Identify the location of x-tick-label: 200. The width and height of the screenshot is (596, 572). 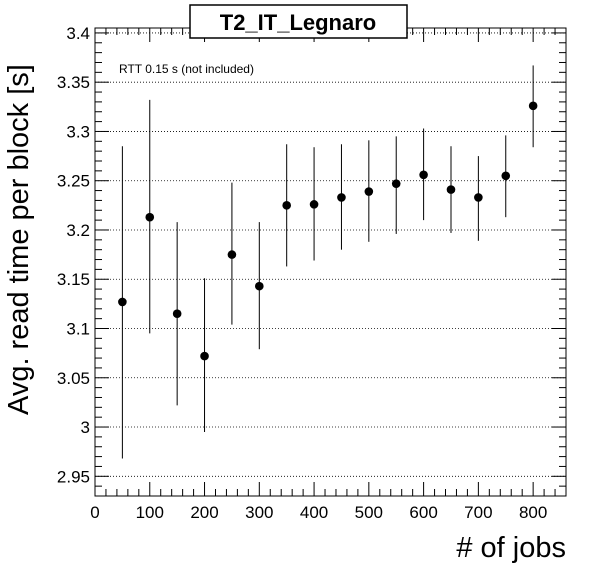
(204, 512).